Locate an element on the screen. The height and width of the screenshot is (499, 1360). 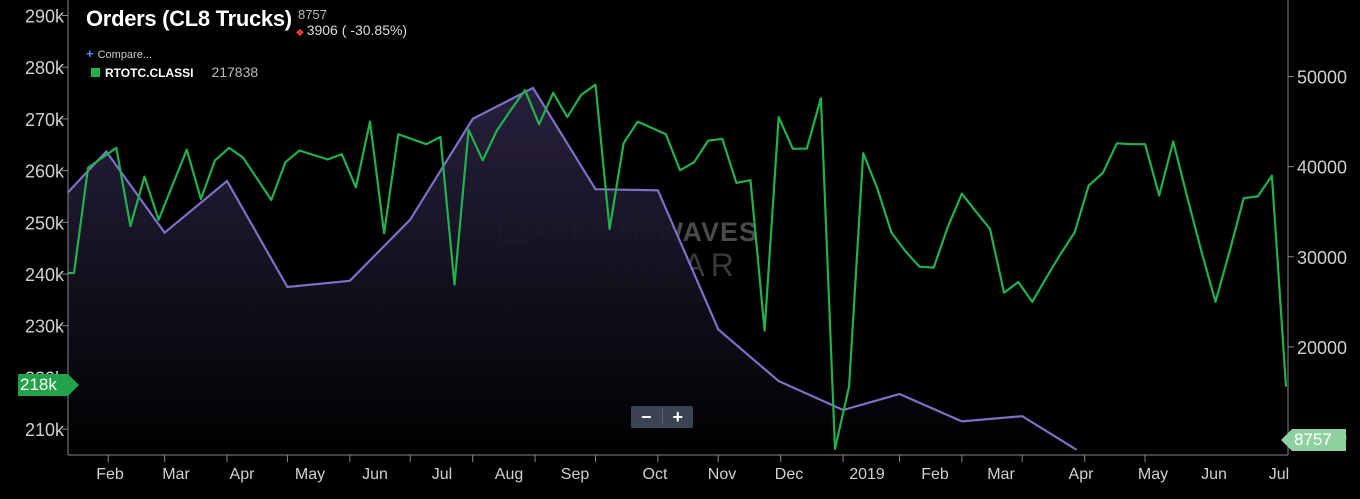
series-swatch is located at coordinates (95, 72).